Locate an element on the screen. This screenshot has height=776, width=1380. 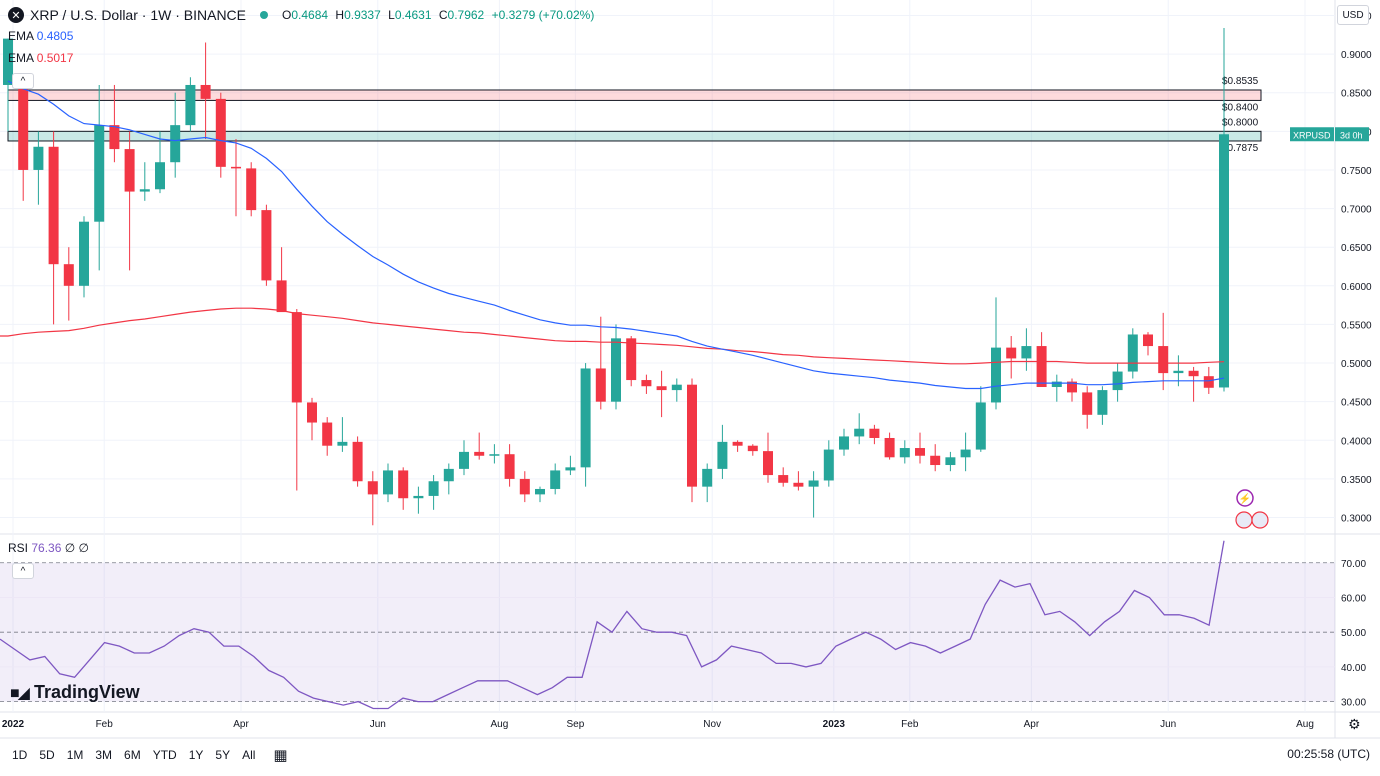
currency-selector: USD is located at coordinates (1353, 15).